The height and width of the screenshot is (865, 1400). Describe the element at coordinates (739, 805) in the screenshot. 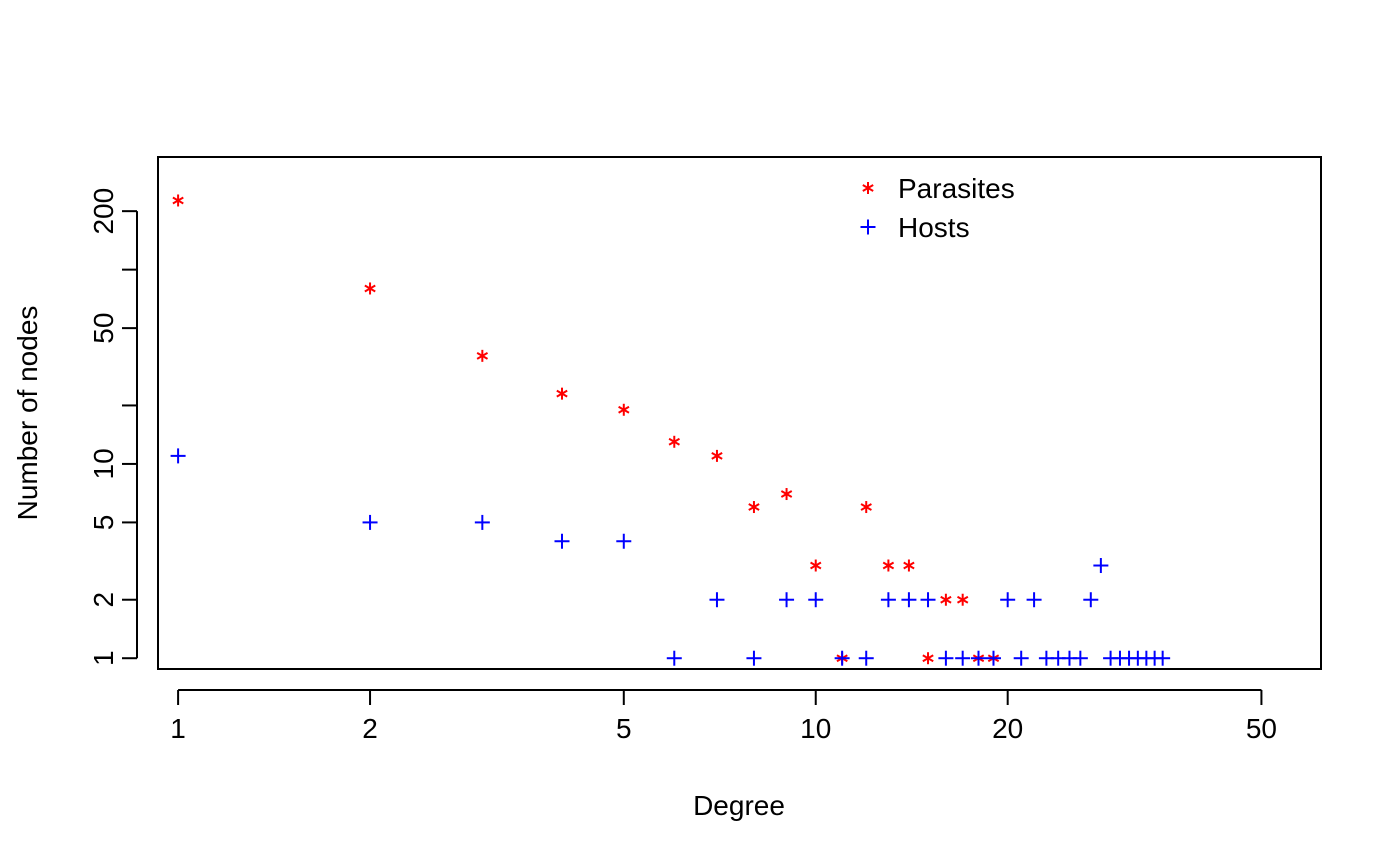

I see `x-axis-title: Degree` at that location.